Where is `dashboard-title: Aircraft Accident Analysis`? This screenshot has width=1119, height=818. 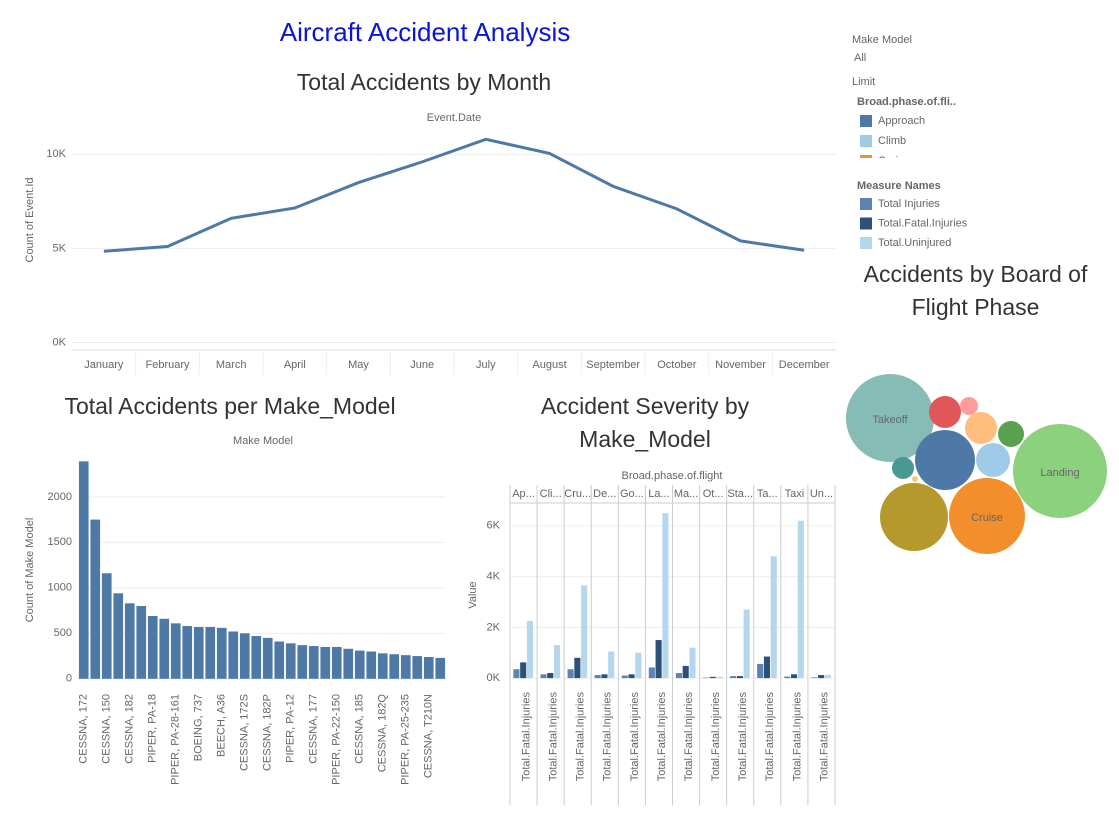 dashboard-title: Aircraft Accident Analysis is located at coordinates (425, 32).